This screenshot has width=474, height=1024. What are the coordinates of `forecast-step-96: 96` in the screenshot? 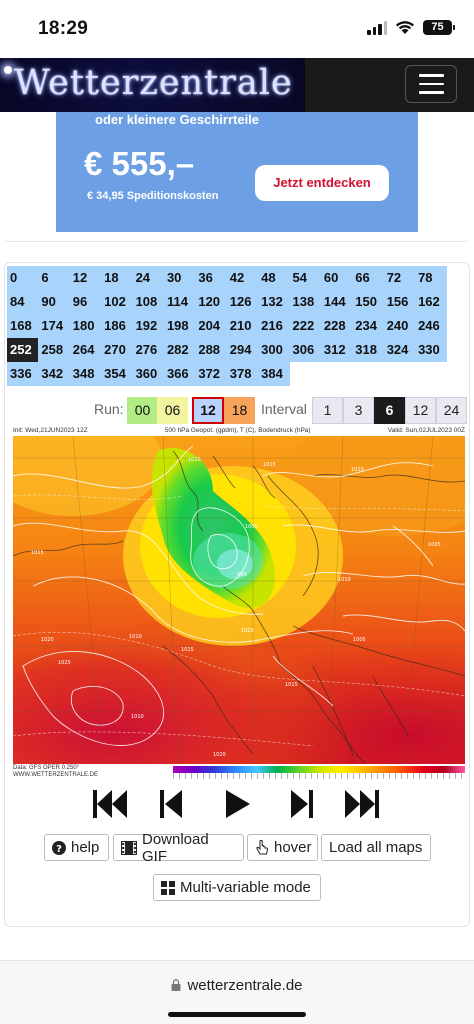 It's located at (80, 301).